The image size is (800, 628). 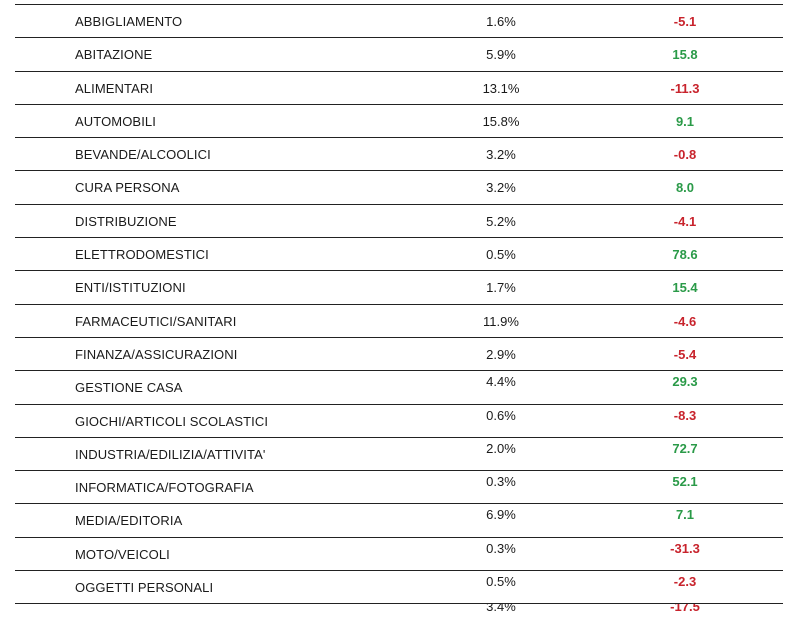 I want to click on sector-cell: ABITAZIONE, so click(x=114, y=55).